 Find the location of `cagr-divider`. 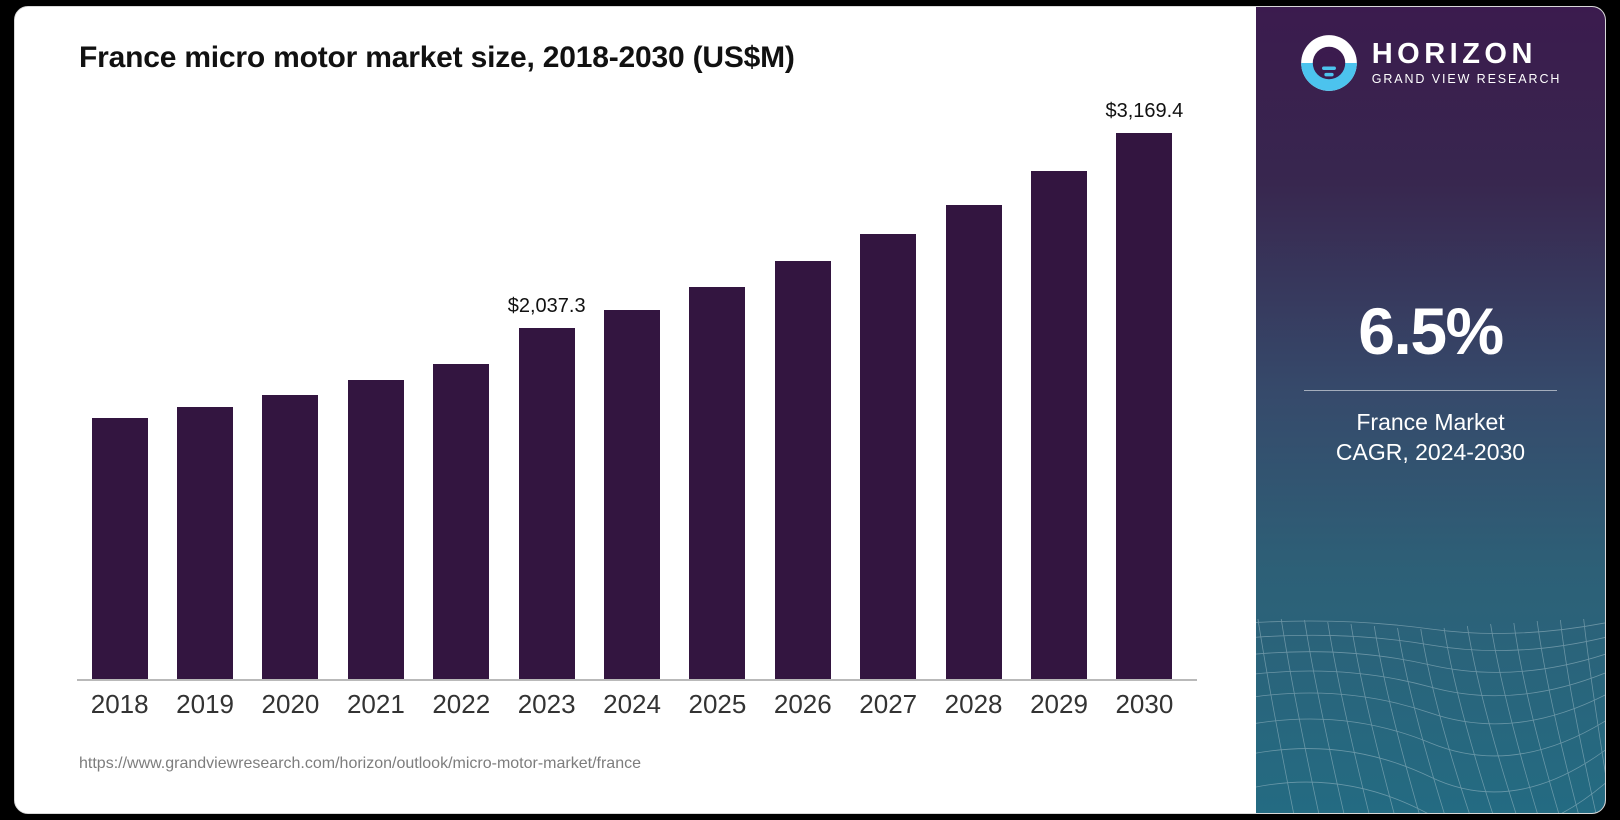

cagr-divider is located at coordinates (1430, 390).